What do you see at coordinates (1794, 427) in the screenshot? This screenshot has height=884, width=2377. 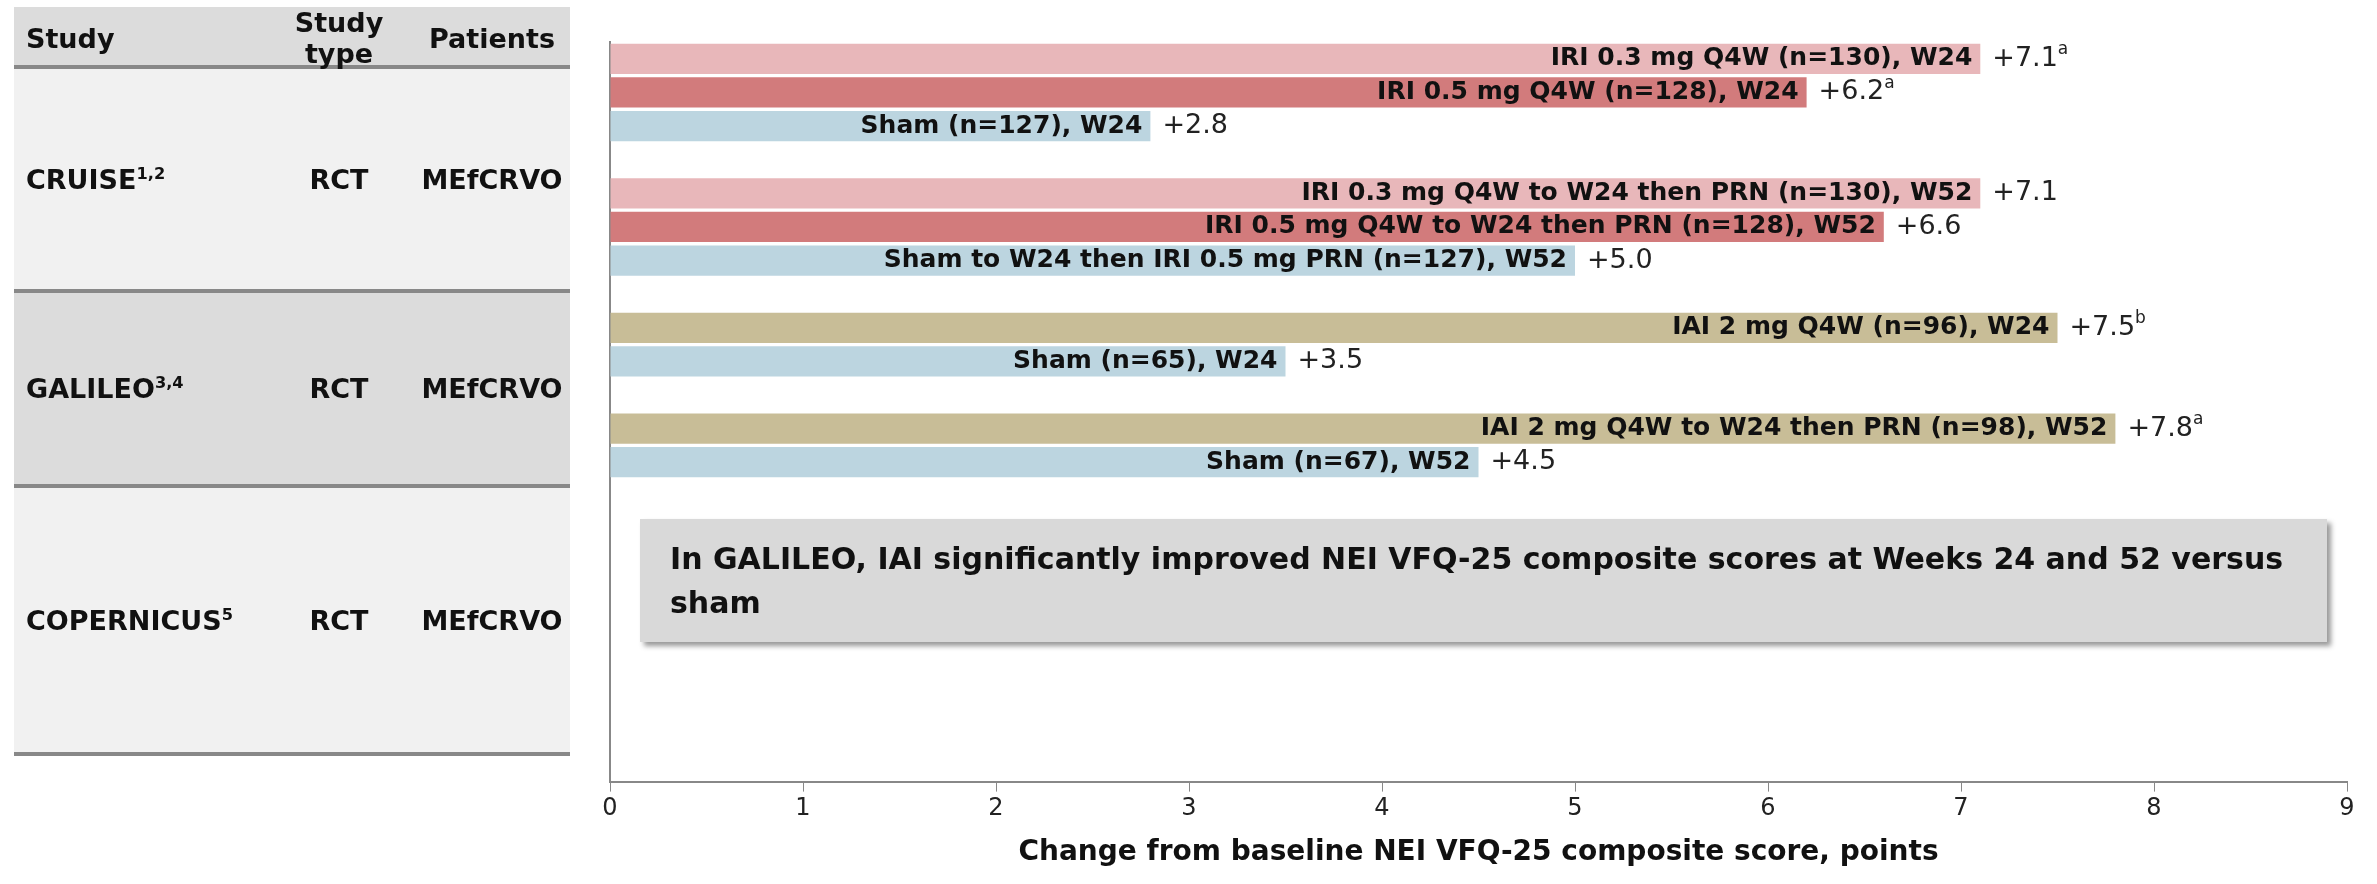 I see `y-tick-label: IAI 2 mg Q4W to W24 then PRN (n=98), W52` at bounding box center [1794, 427].